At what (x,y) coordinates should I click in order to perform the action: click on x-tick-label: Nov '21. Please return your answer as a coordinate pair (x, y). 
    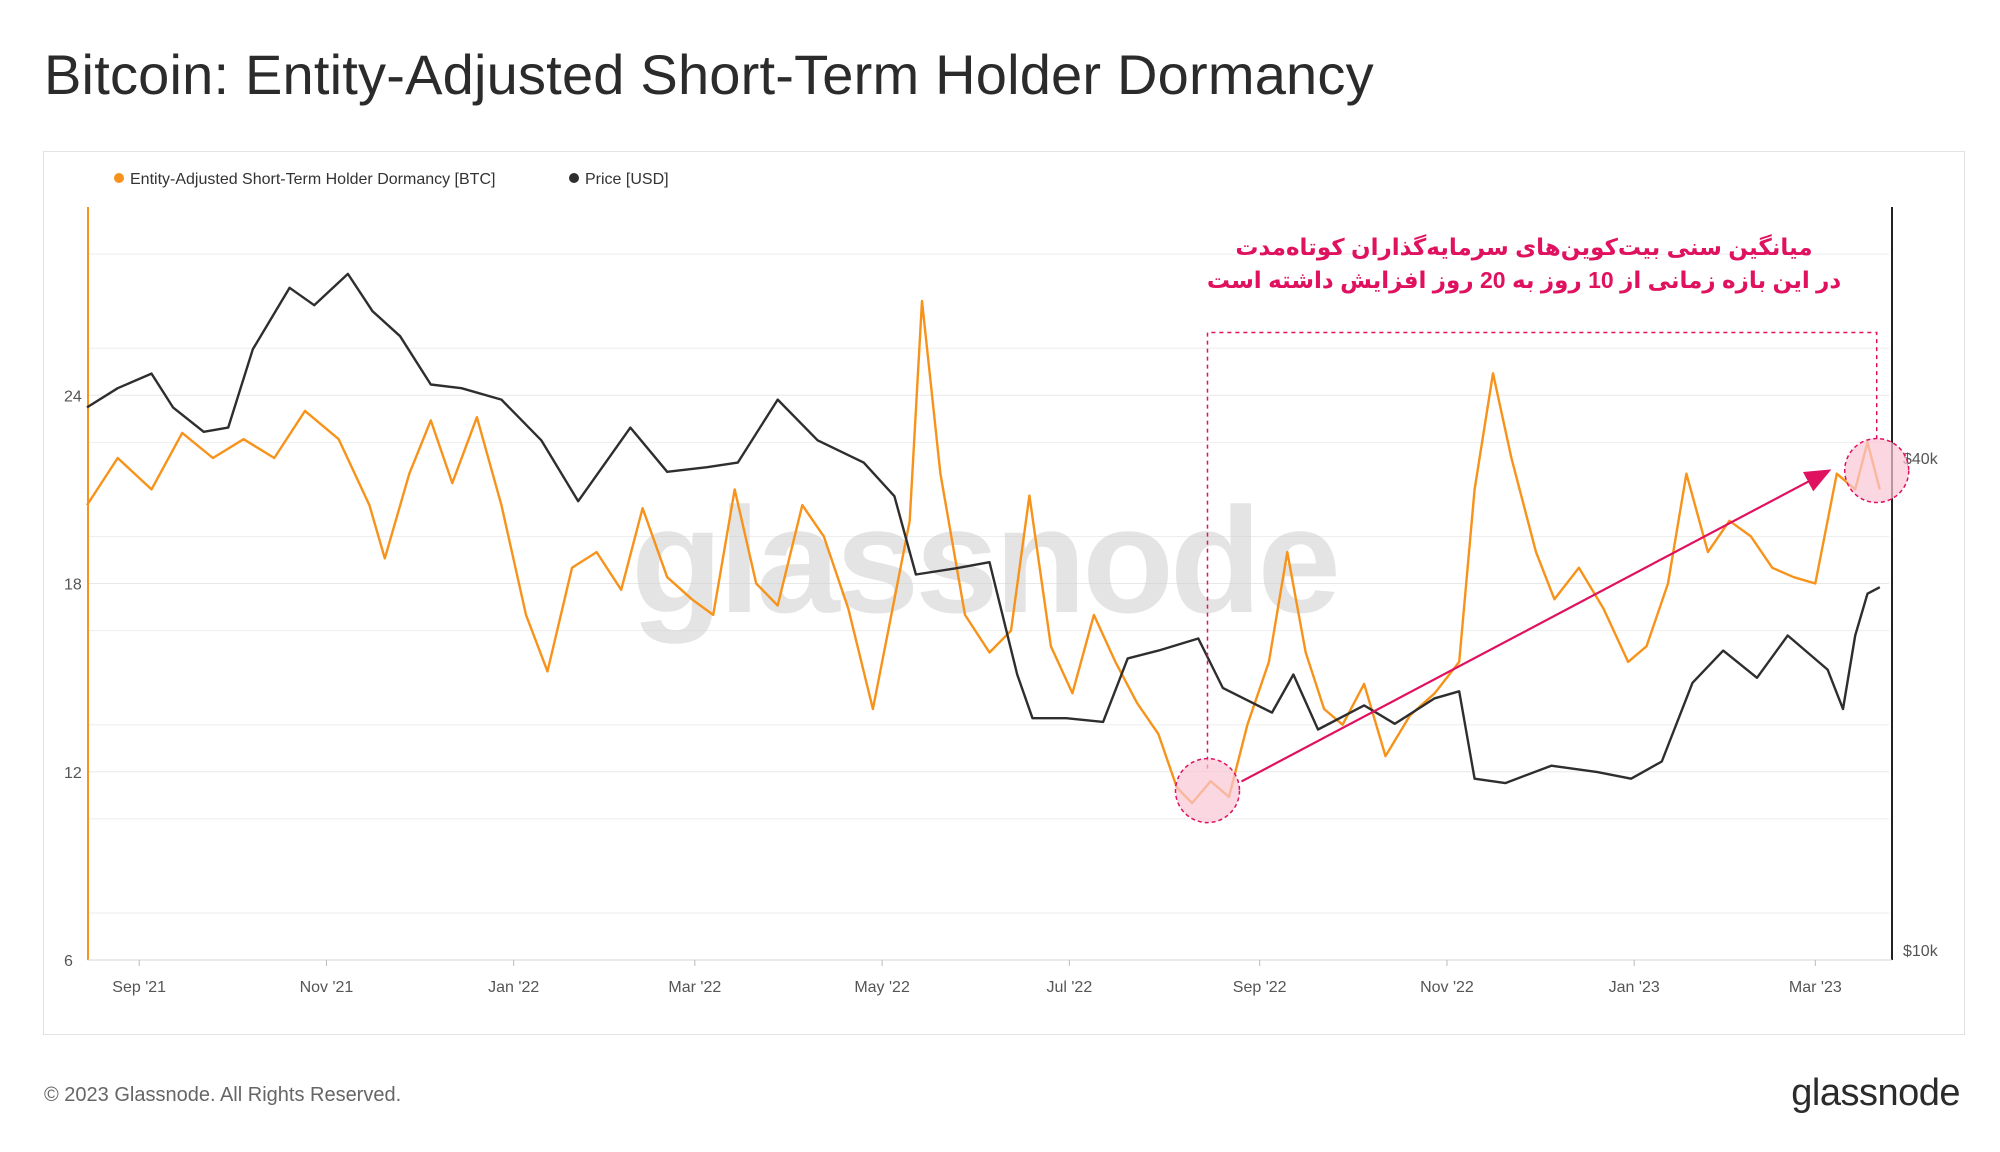
    Looking at the image, I should click on (327, 987).